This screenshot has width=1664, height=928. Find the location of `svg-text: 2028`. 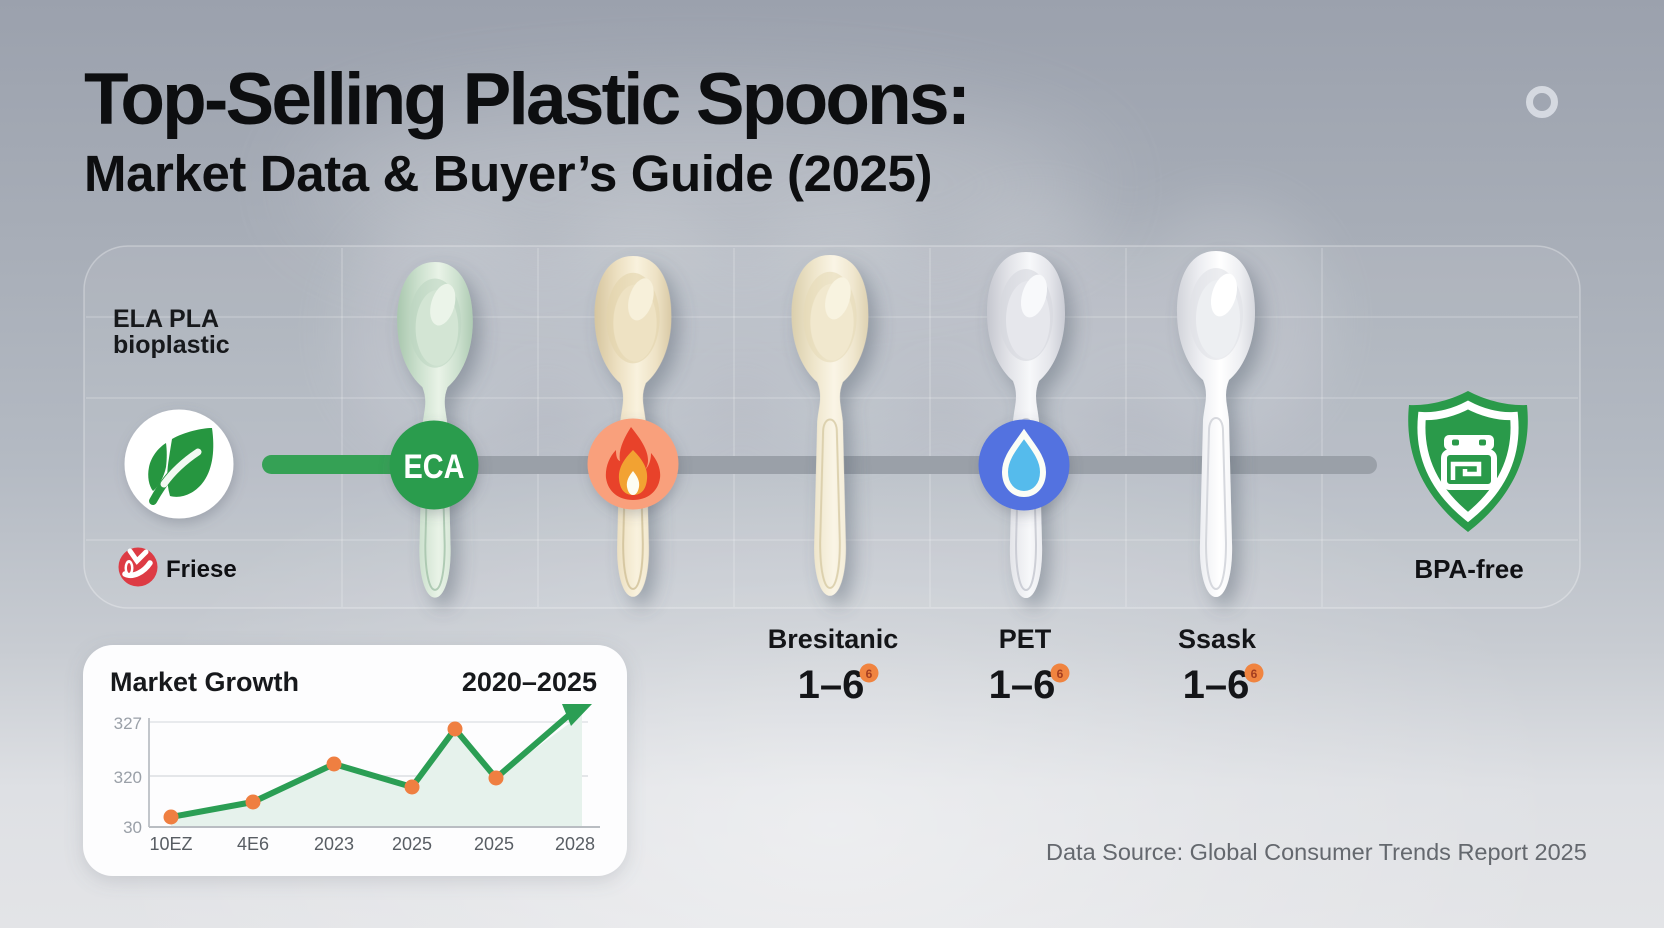

svg-text: 2028 is located at coordinates (575, 844).